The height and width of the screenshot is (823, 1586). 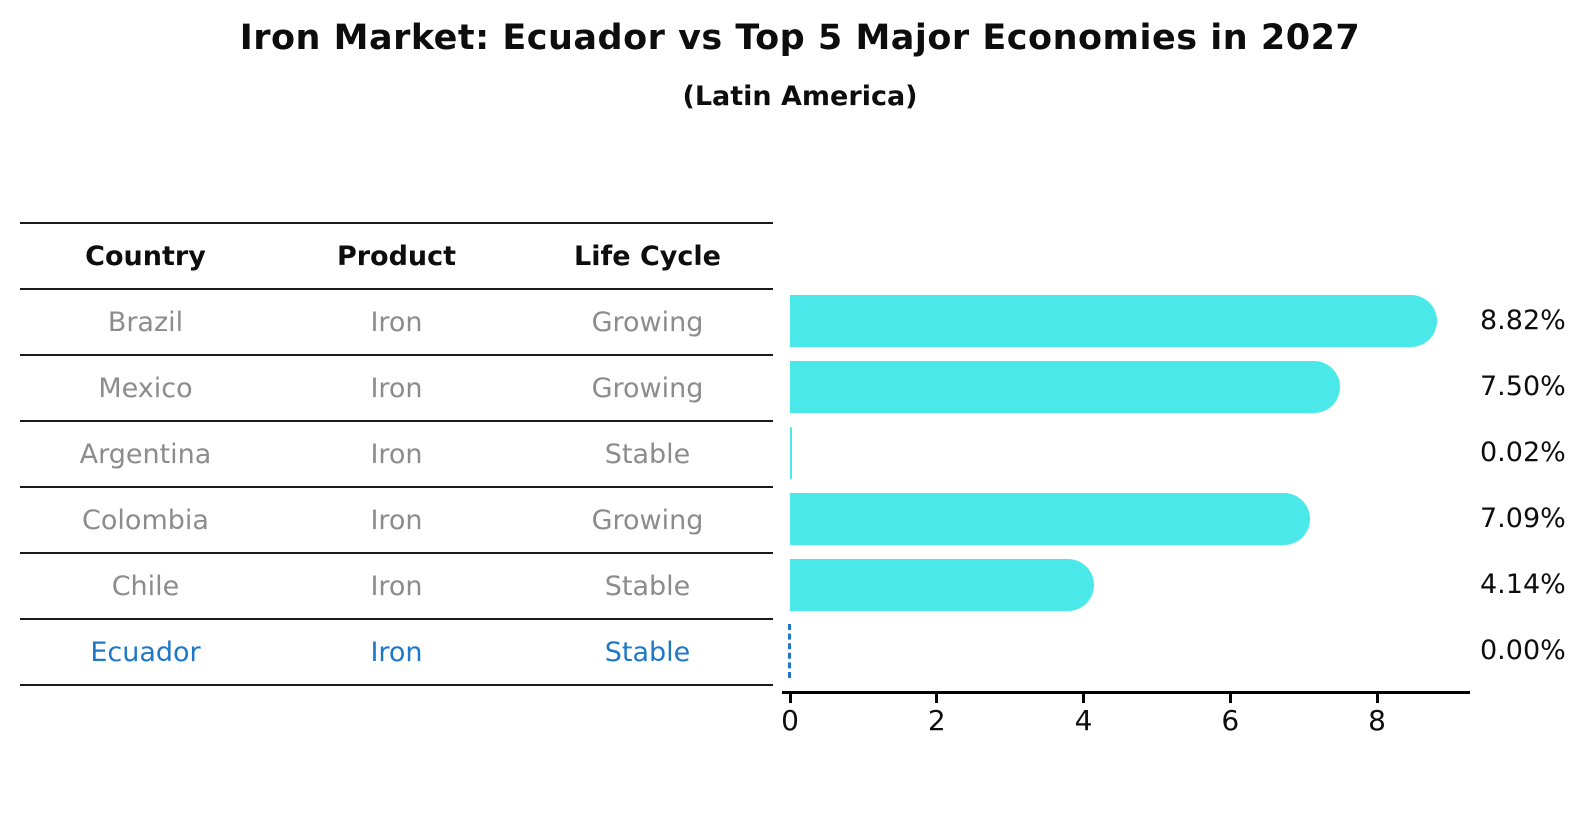 What do you see at coordinates (1523, 584) in the screenshot?
I see `bar-value-label: 4.14%` at bounding box center [1523, 584].